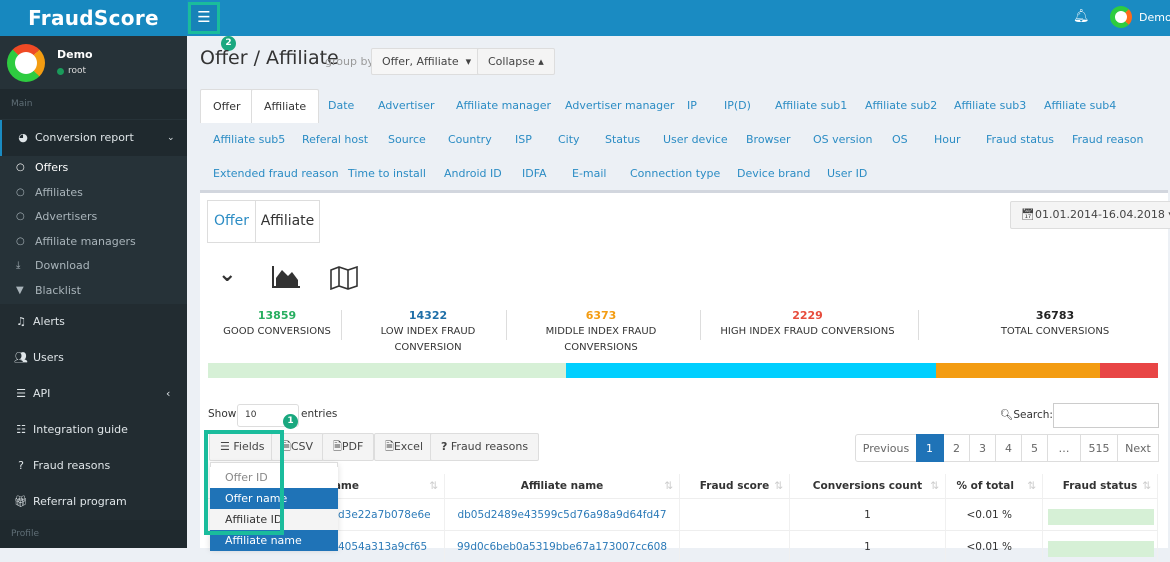 The image size is (1170, 562). What do you see at coordinates (901, 105) in the screenshot?
I see `tab-affiliate-sub2: Affiliate sub2` at bounding box center [901, 105].